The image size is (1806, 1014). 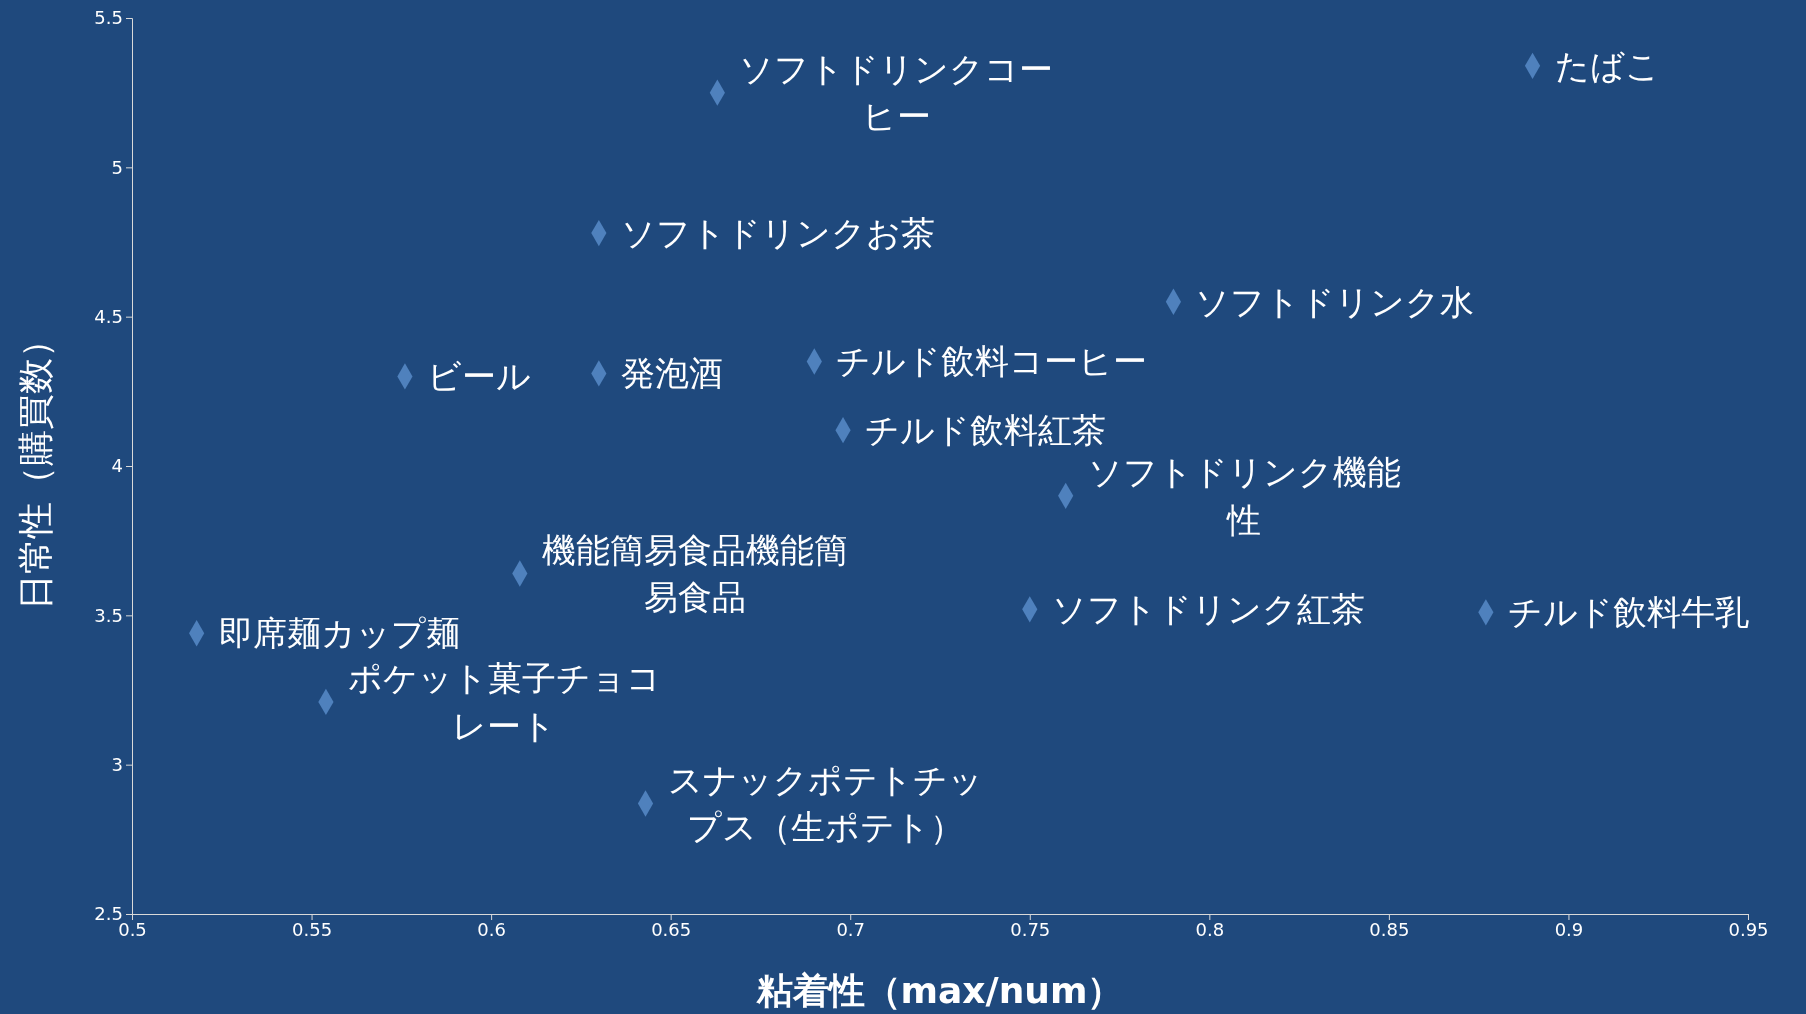 What do you see at coordinates (35, 466) in the screenshot?
I see `y-axis-title: 日常性（購買数）` at bounding box center [35, 466].